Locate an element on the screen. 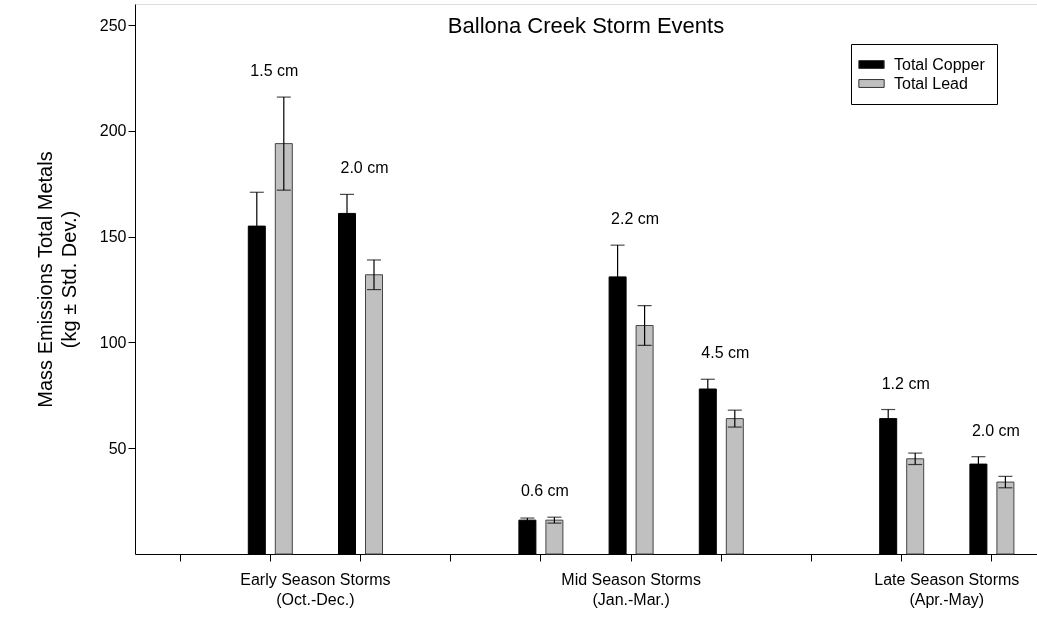 The image size is (1037, 622). annotation: 1.5 cm is located at coordinates (274, 71).